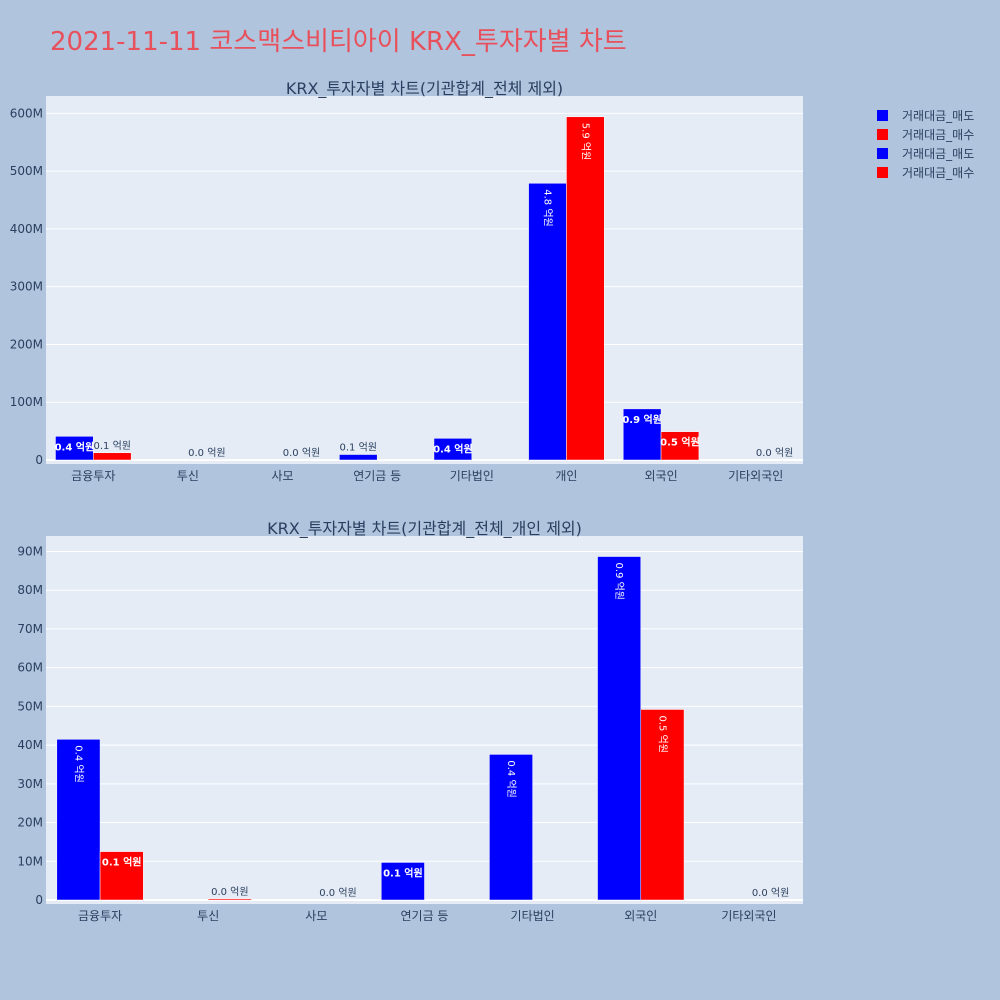 The image size is (1000, 1000). I want to click on y-tick-label: 400M, so click(26, 229).